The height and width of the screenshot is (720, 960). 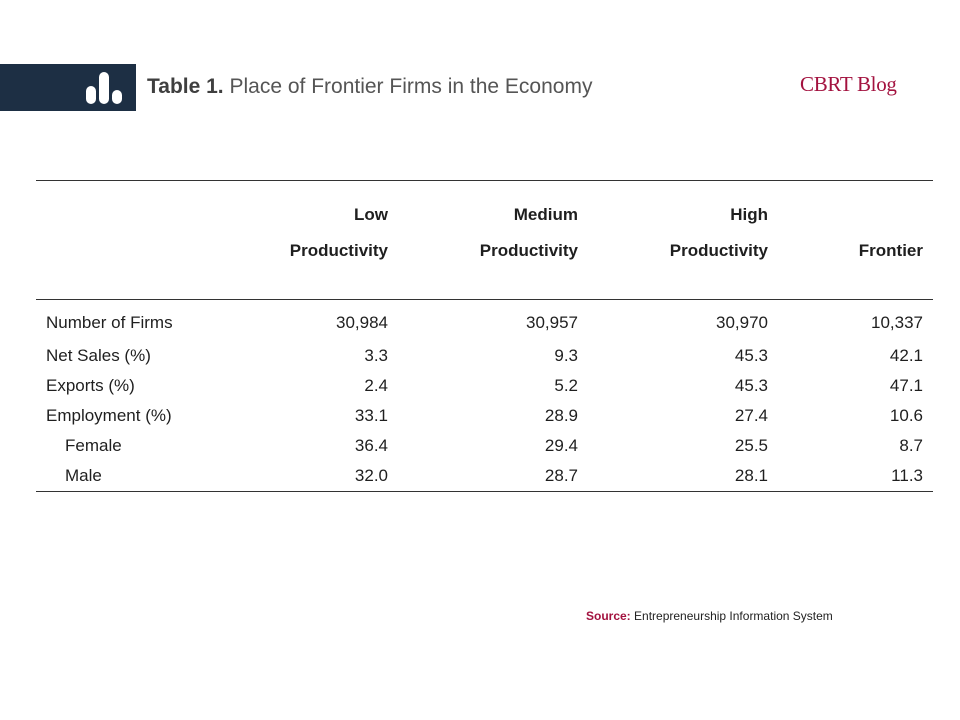 What do you see at coordinates (733, 616) in the screenshot?
I see `source-text: Entrepreneurship Information System` at bounding box center [733, 616].